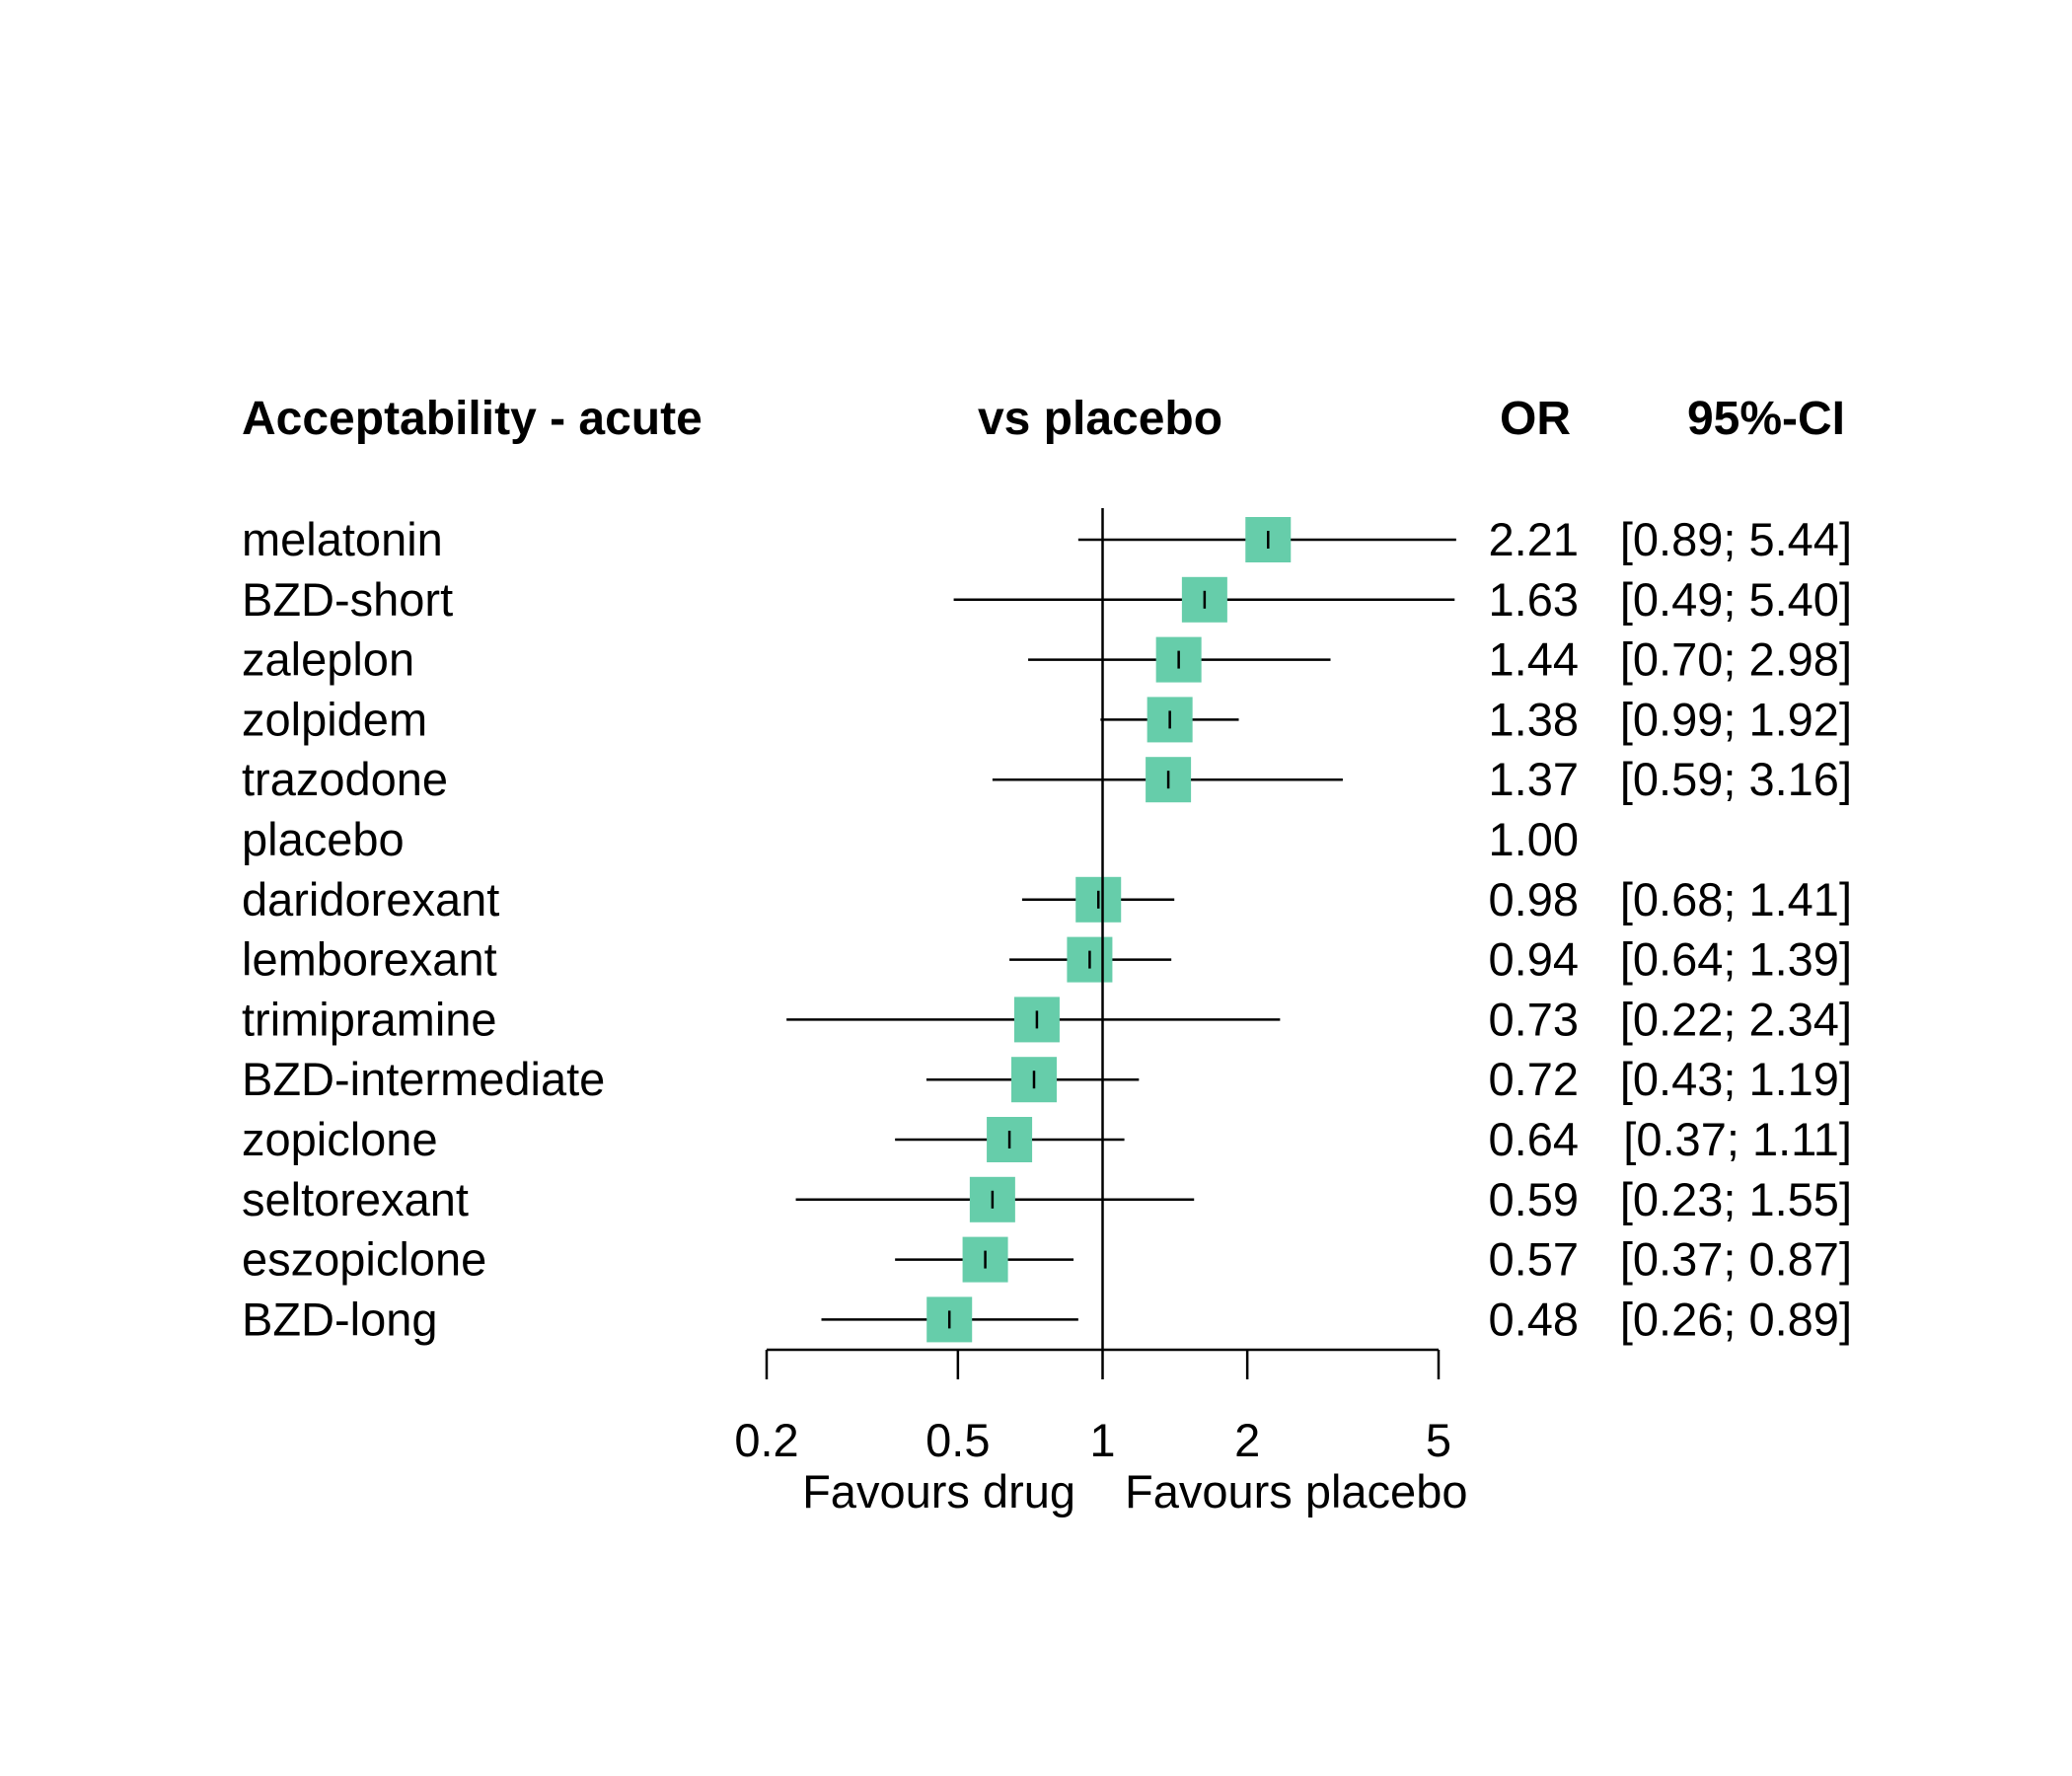  What do you see at coordinates (1534, 779) in the screenshot?
I see `or-value: 1.37` at bounding box center [1534, 779].